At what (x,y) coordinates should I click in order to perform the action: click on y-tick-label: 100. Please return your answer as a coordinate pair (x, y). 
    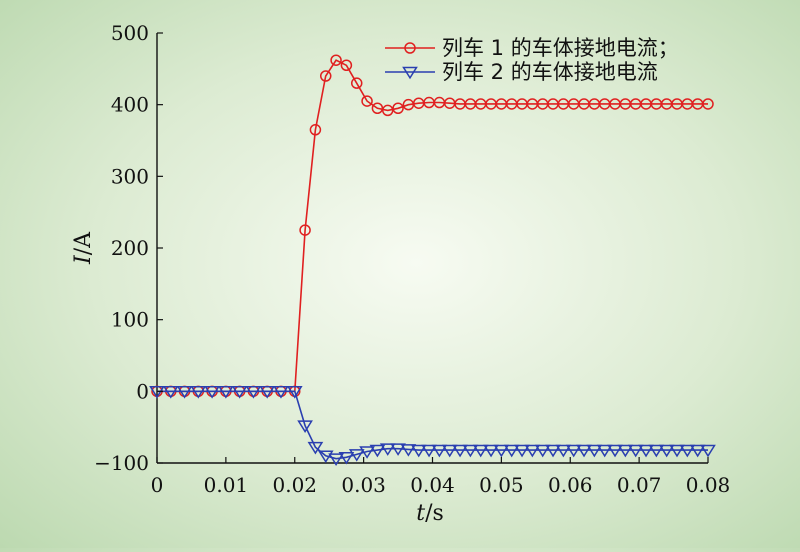
    Looking at the image, I should click on (130, 320).